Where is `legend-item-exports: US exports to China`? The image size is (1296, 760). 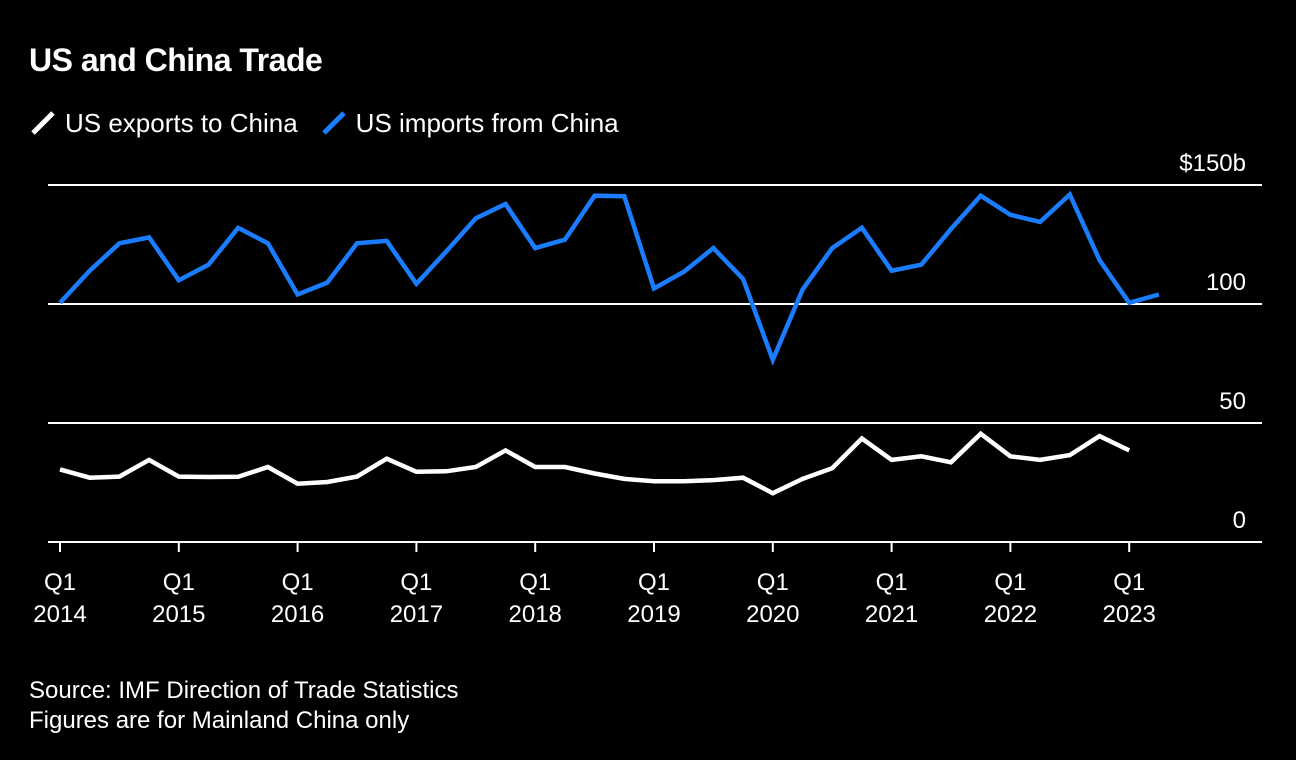 legend-item-exports: US exports to China is located at coordinates (163, 123).